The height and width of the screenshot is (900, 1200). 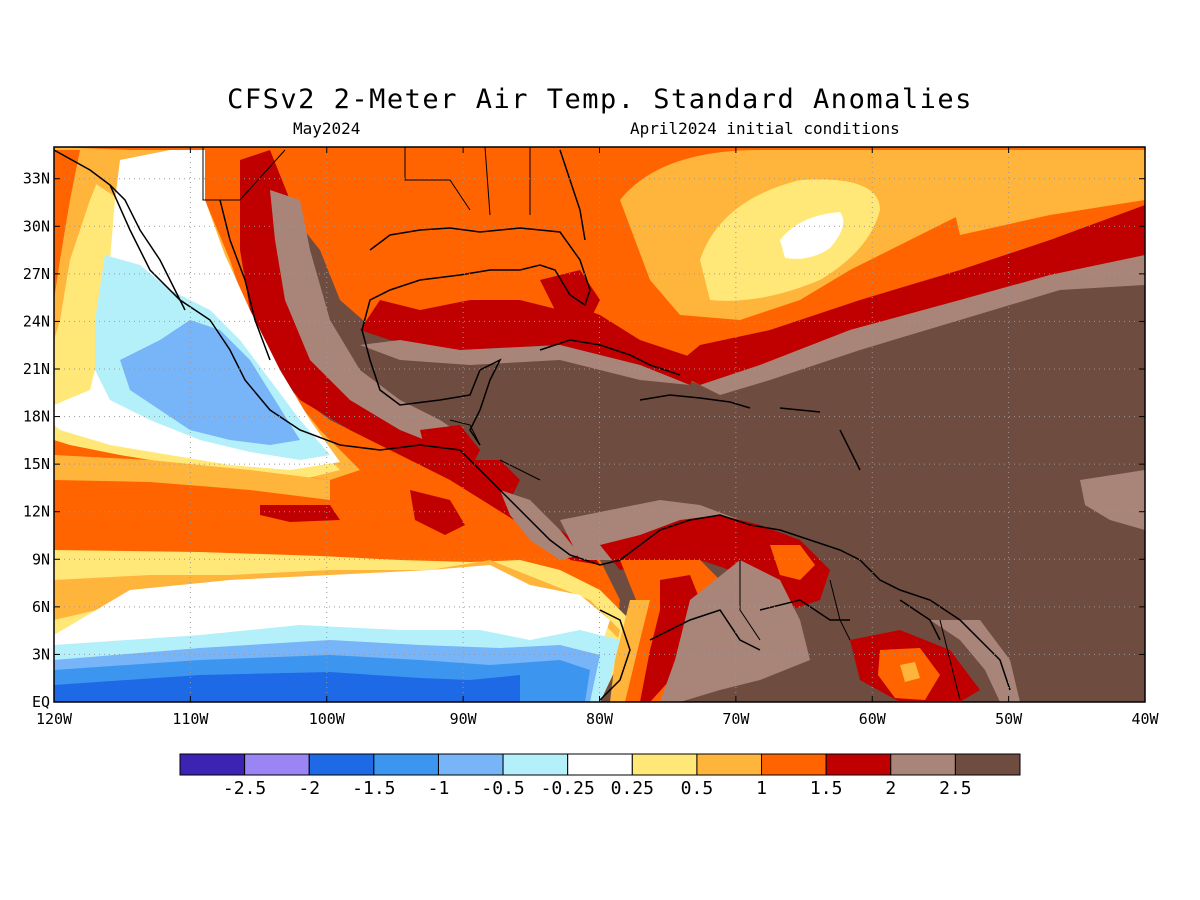 What do you see at coordinates (36, 369) in the screenshot?
I see `lat-tick-label: 21N` at bounding box center [36, 369].